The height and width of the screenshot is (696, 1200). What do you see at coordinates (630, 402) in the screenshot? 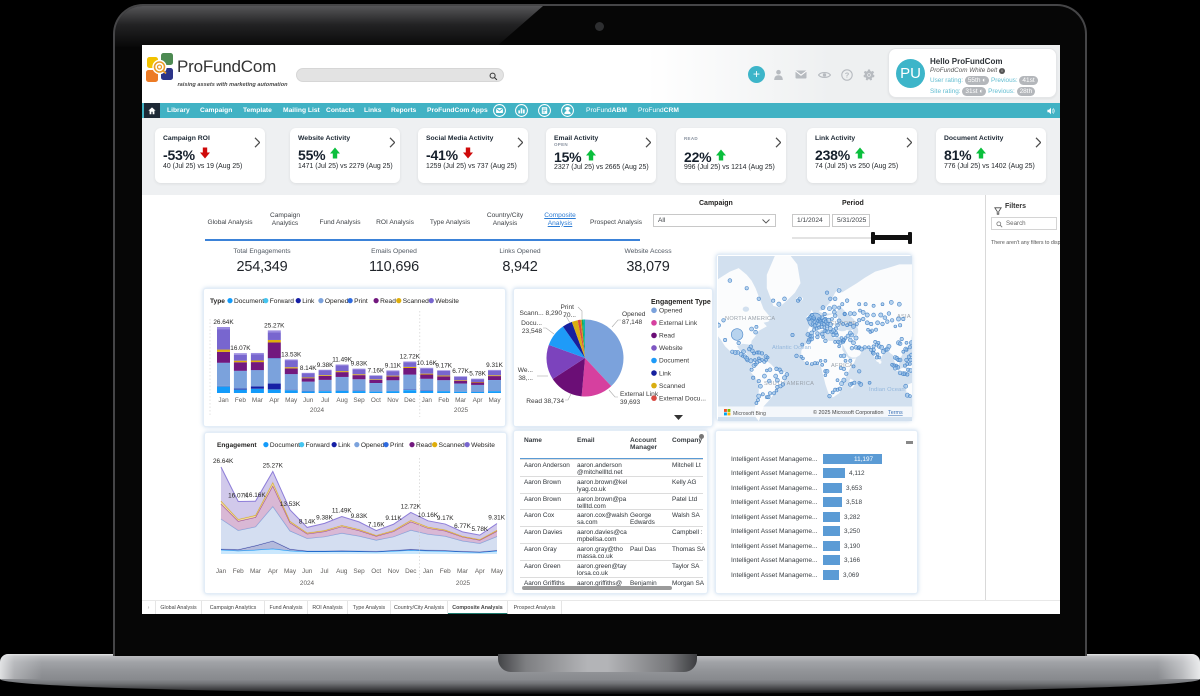
I see `svg-text: 39,693` at bounding box center [630, 402].